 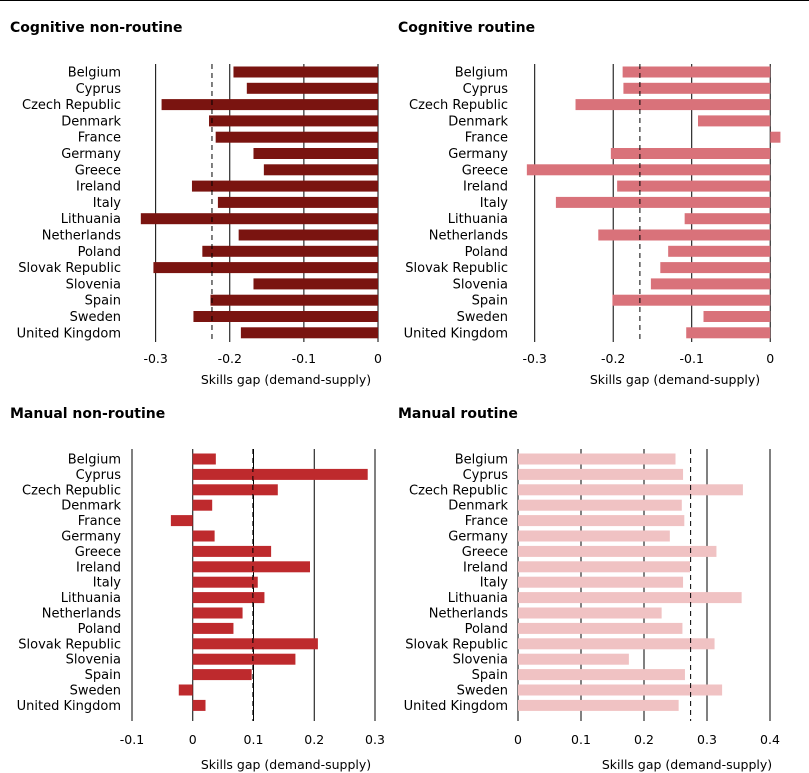 I want to click on category-label: Czech Republic, so click(x=71, y=105).